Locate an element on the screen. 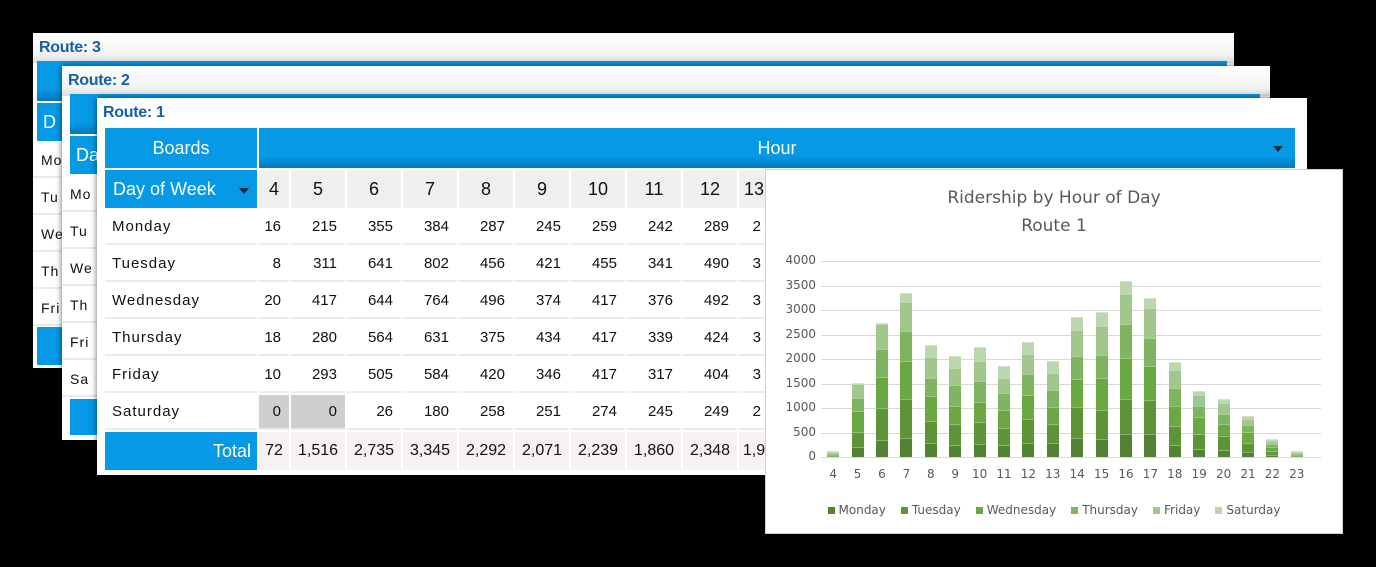 Image resolution: width=1376 pixels, height=567 pixels. table-cell: 802 is located at coordinates (430, 264).